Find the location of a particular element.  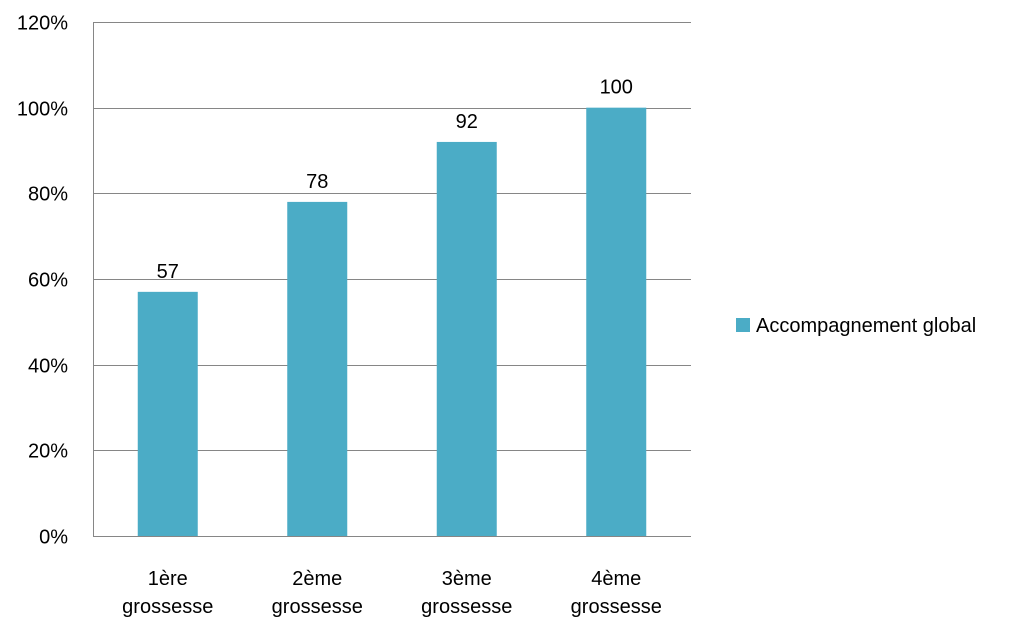

x-category-label: 2ème grossesse is located at coordinates (317, 593).